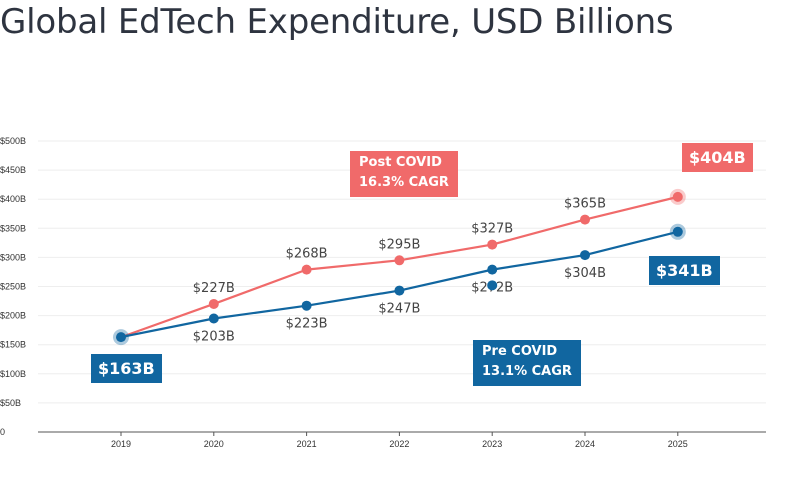 This screenshot has width=800, height=480. What do you see at coordinates (527, 363) in the screenshot?
I see `pre-covid-note: Pre COVID 13.1% CAGR` at bounding box center [527, 363].